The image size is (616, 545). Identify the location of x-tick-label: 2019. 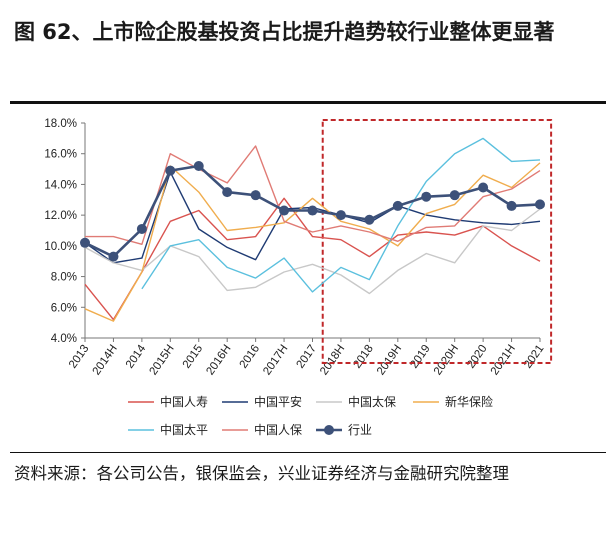
(420, 357).